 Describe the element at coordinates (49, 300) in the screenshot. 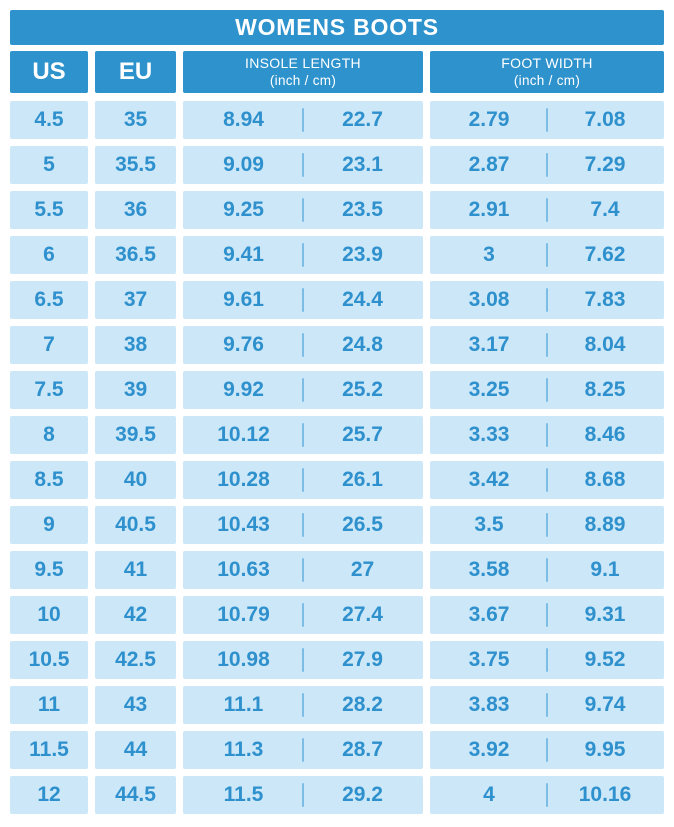

I see `us-size-cell: 6.5` at that location.